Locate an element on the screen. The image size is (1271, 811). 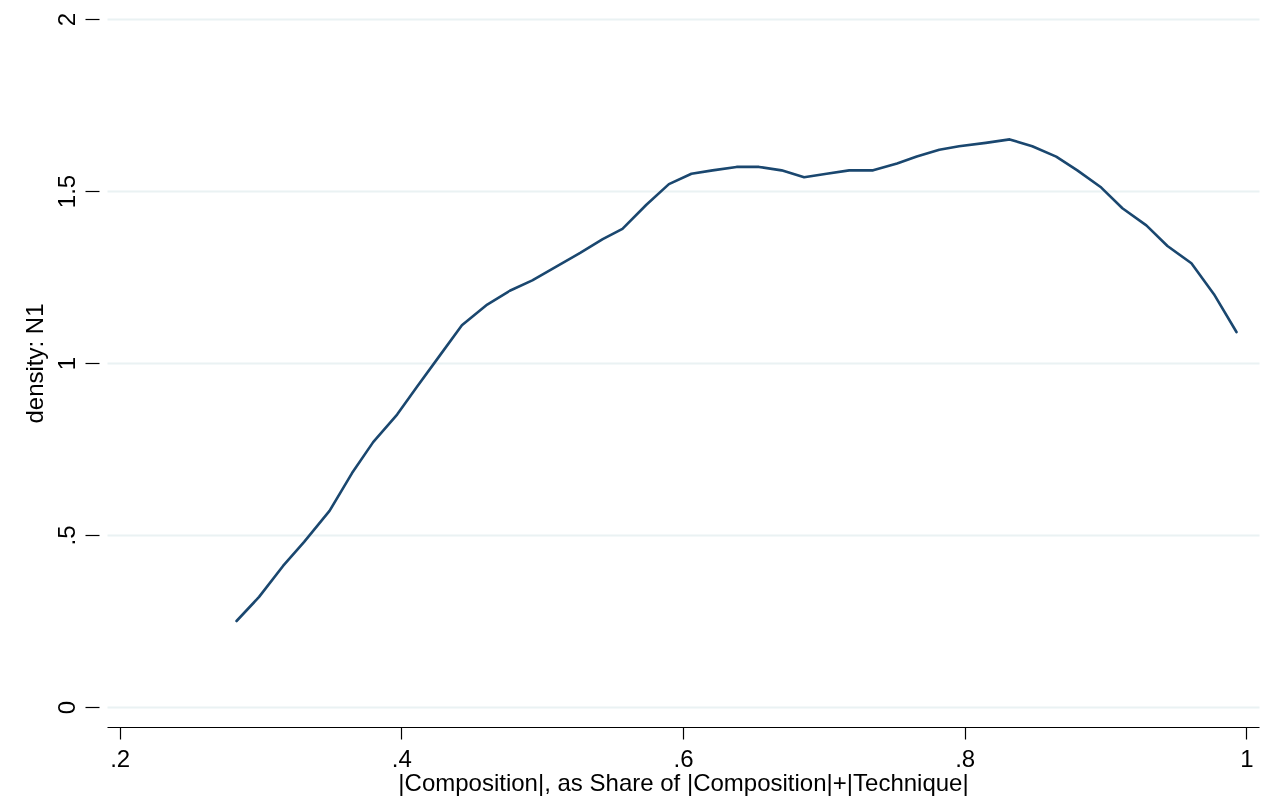
y-axis-title: density: N1 is located at coordinates (34, 363).